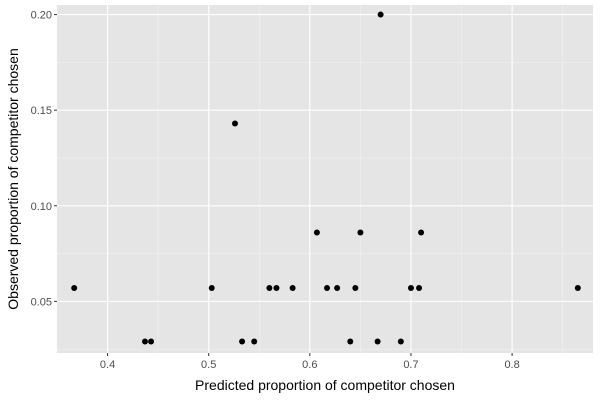  What do you see at coordinates (41, 16) in the screenshot?
I see `y-tick-label: 0.20` at bounding box center [41, 16].